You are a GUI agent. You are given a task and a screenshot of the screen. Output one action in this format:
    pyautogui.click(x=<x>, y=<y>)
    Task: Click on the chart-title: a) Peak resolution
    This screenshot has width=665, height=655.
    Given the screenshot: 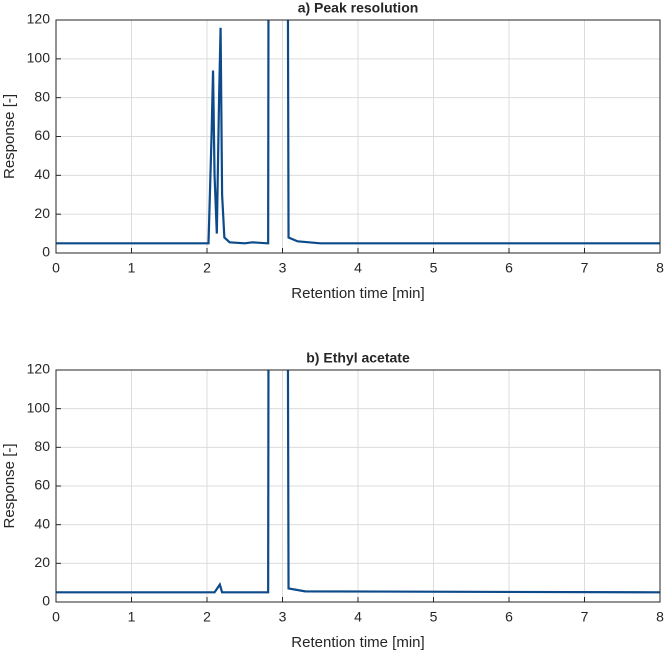 What is the action you would take?
    pyautogui.click(x=358, y=8)
    